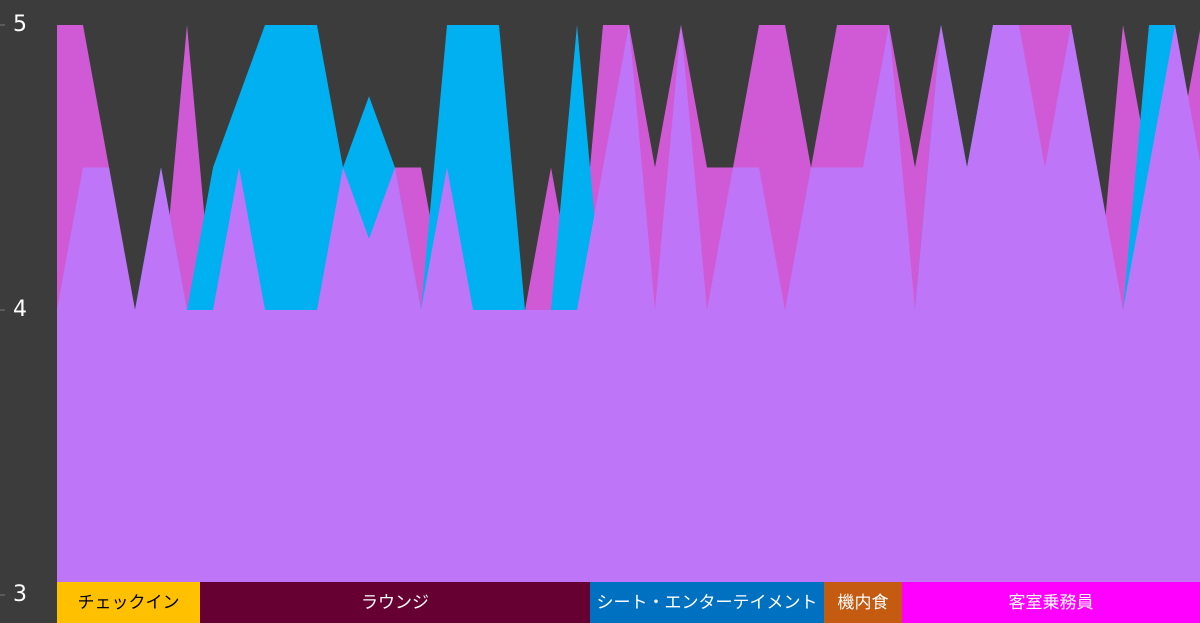  I want to click on category-label: 客室乗務員, so click(1051, 603).